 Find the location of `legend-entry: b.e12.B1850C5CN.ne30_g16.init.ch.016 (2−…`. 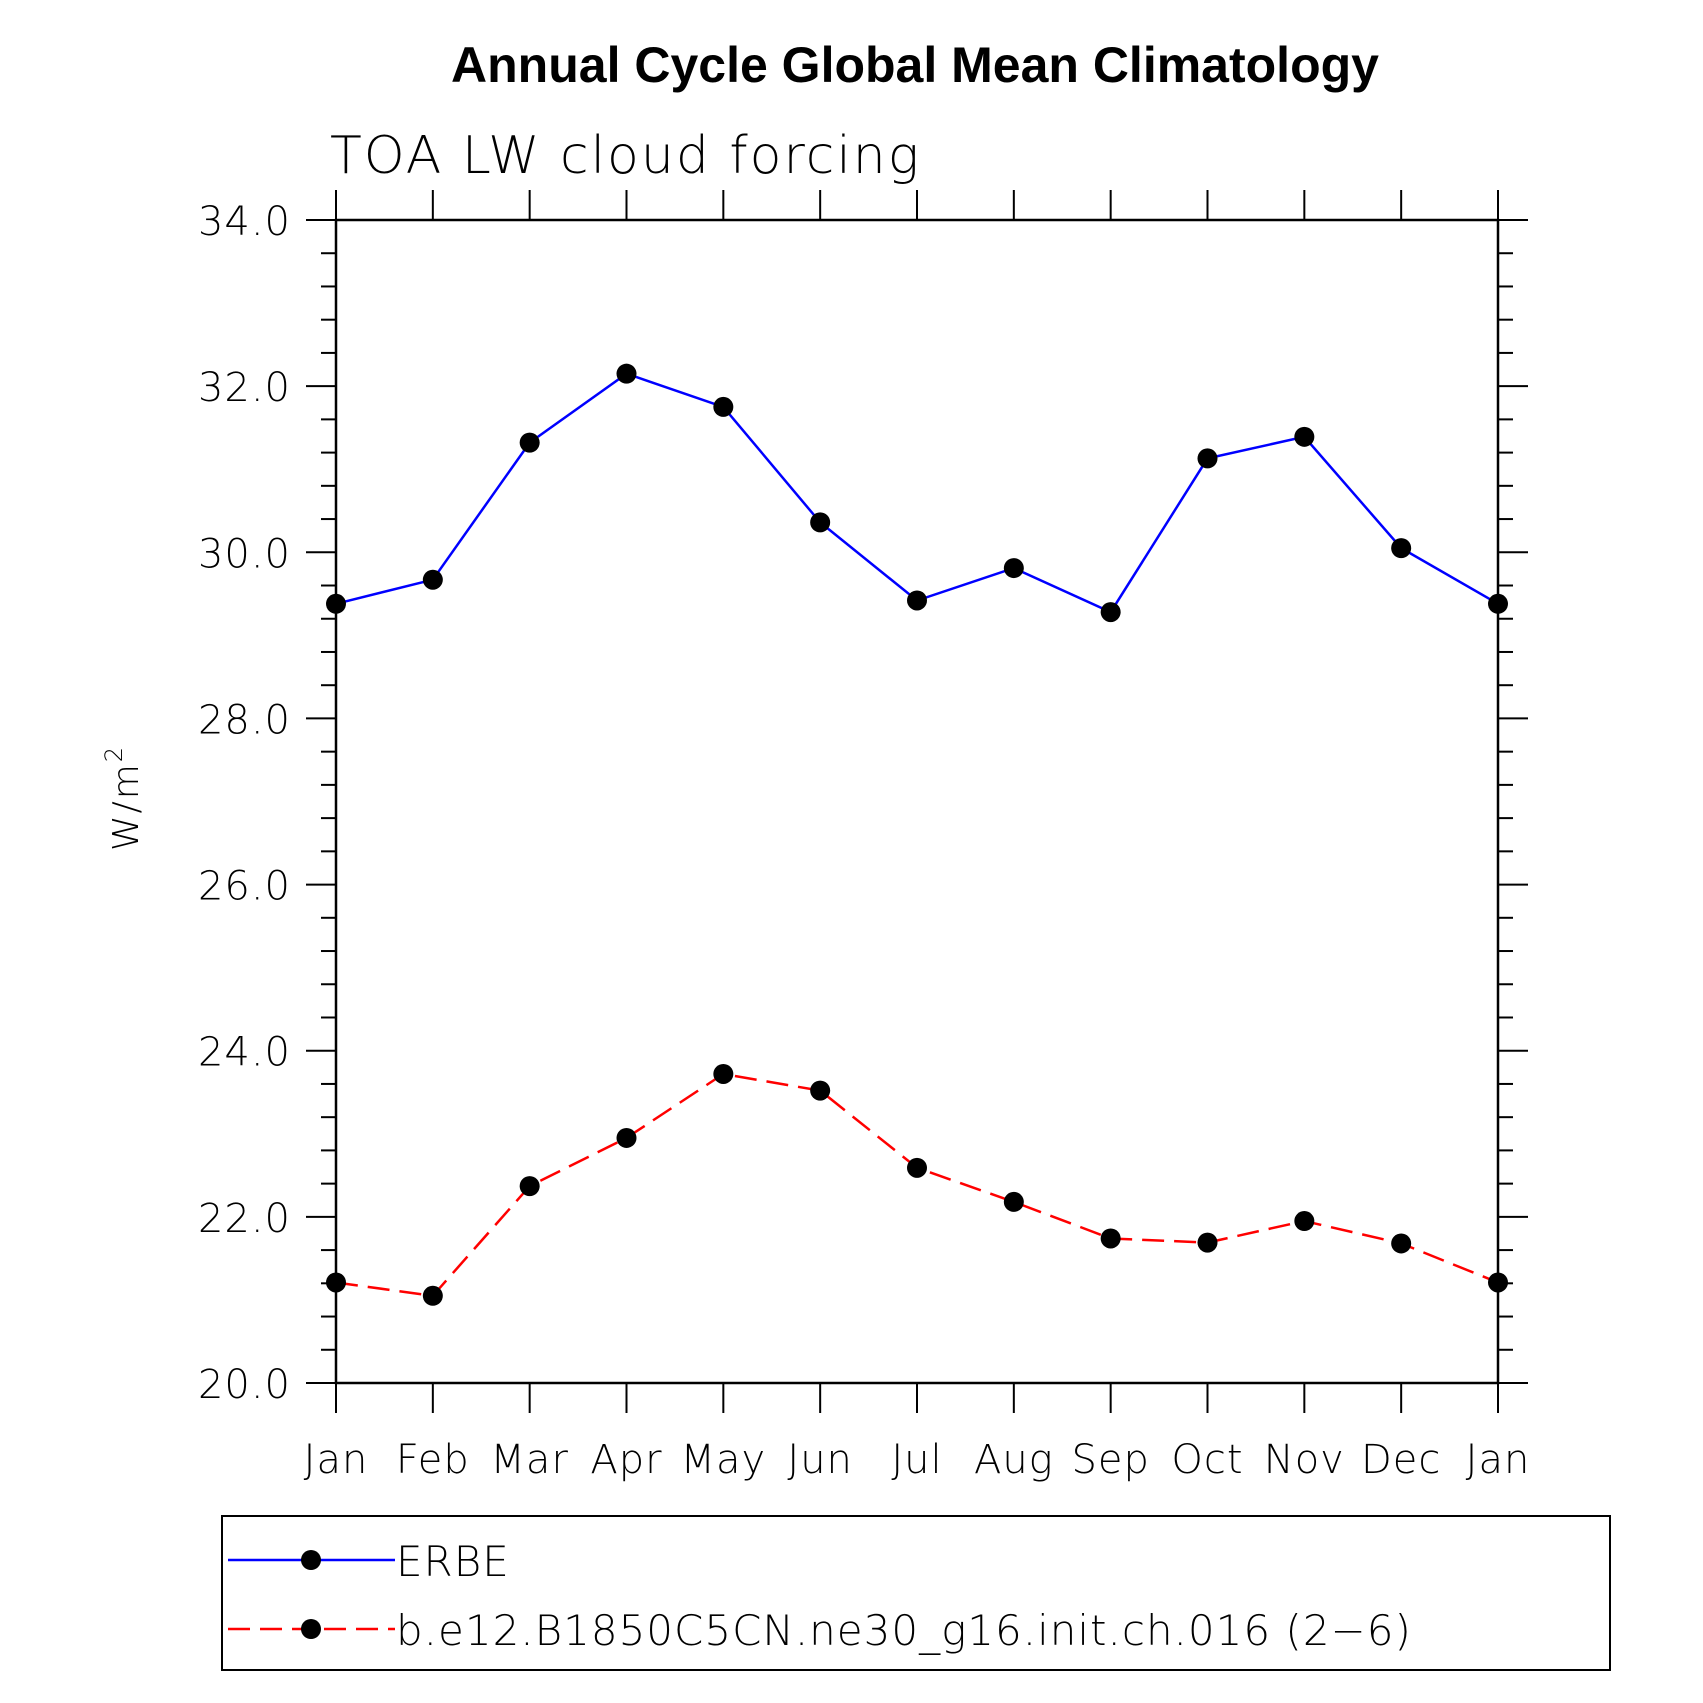

legend-entry: b.e12.B1850C5CN.ne30_g16.init.ch.016 (2−… is located at coordinates (820, 1630).